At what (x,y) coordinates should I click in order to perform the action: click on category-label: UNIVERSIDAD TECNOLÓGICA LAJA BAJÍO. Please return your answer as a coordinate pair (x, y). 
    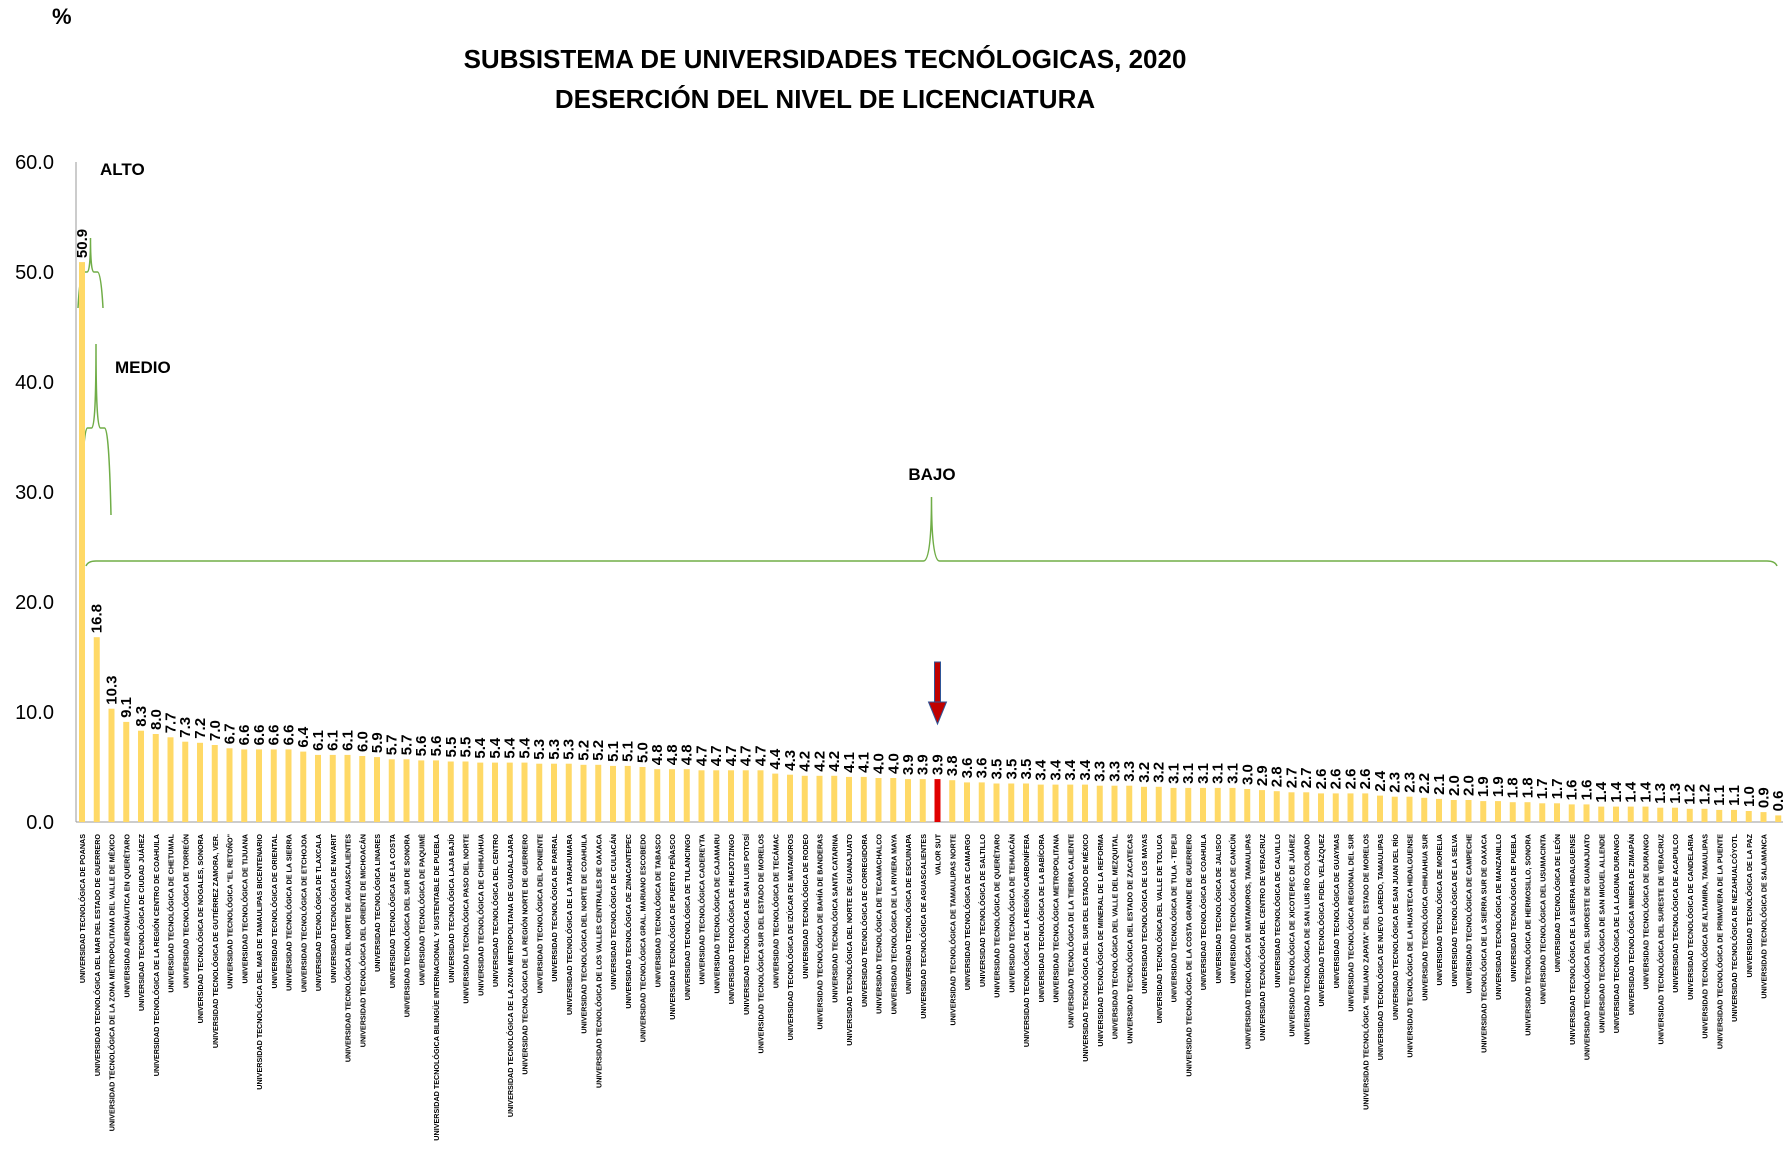
    Looking at the image, I should click on (451, 908).